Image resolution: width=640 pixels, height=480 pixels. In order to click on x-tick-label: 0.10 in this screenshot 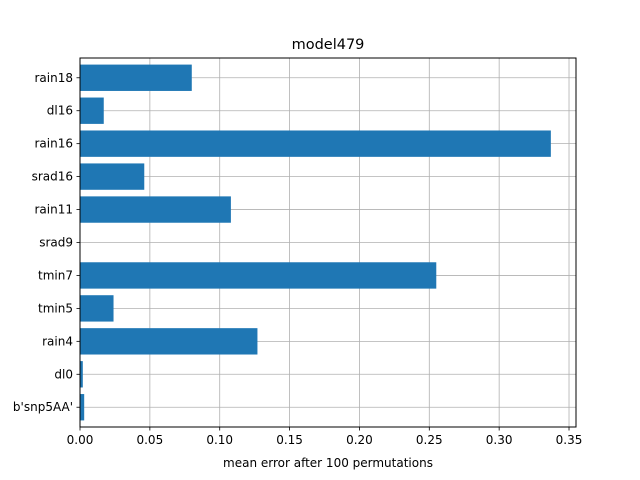, I will do `click(219, 440)`.